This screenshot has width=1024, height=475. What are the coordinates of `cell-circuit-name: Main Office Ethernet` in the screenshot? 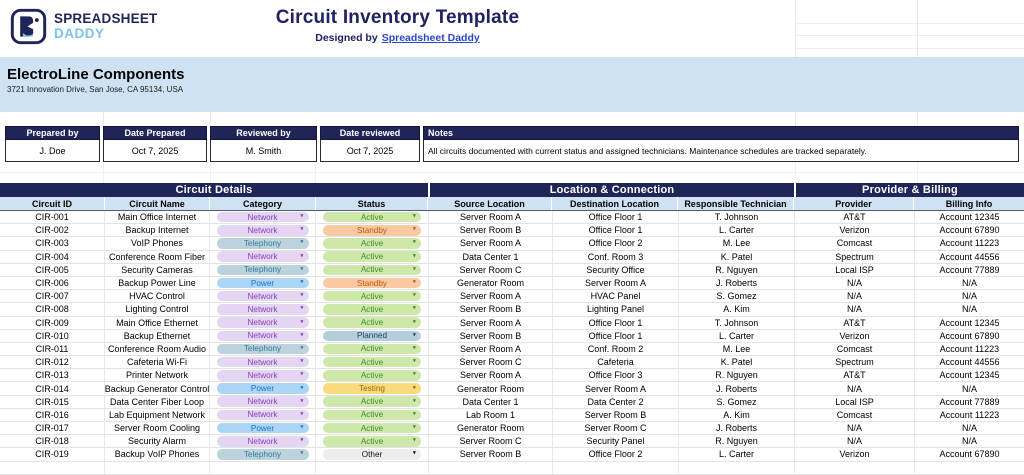 It's located at (157, 323).